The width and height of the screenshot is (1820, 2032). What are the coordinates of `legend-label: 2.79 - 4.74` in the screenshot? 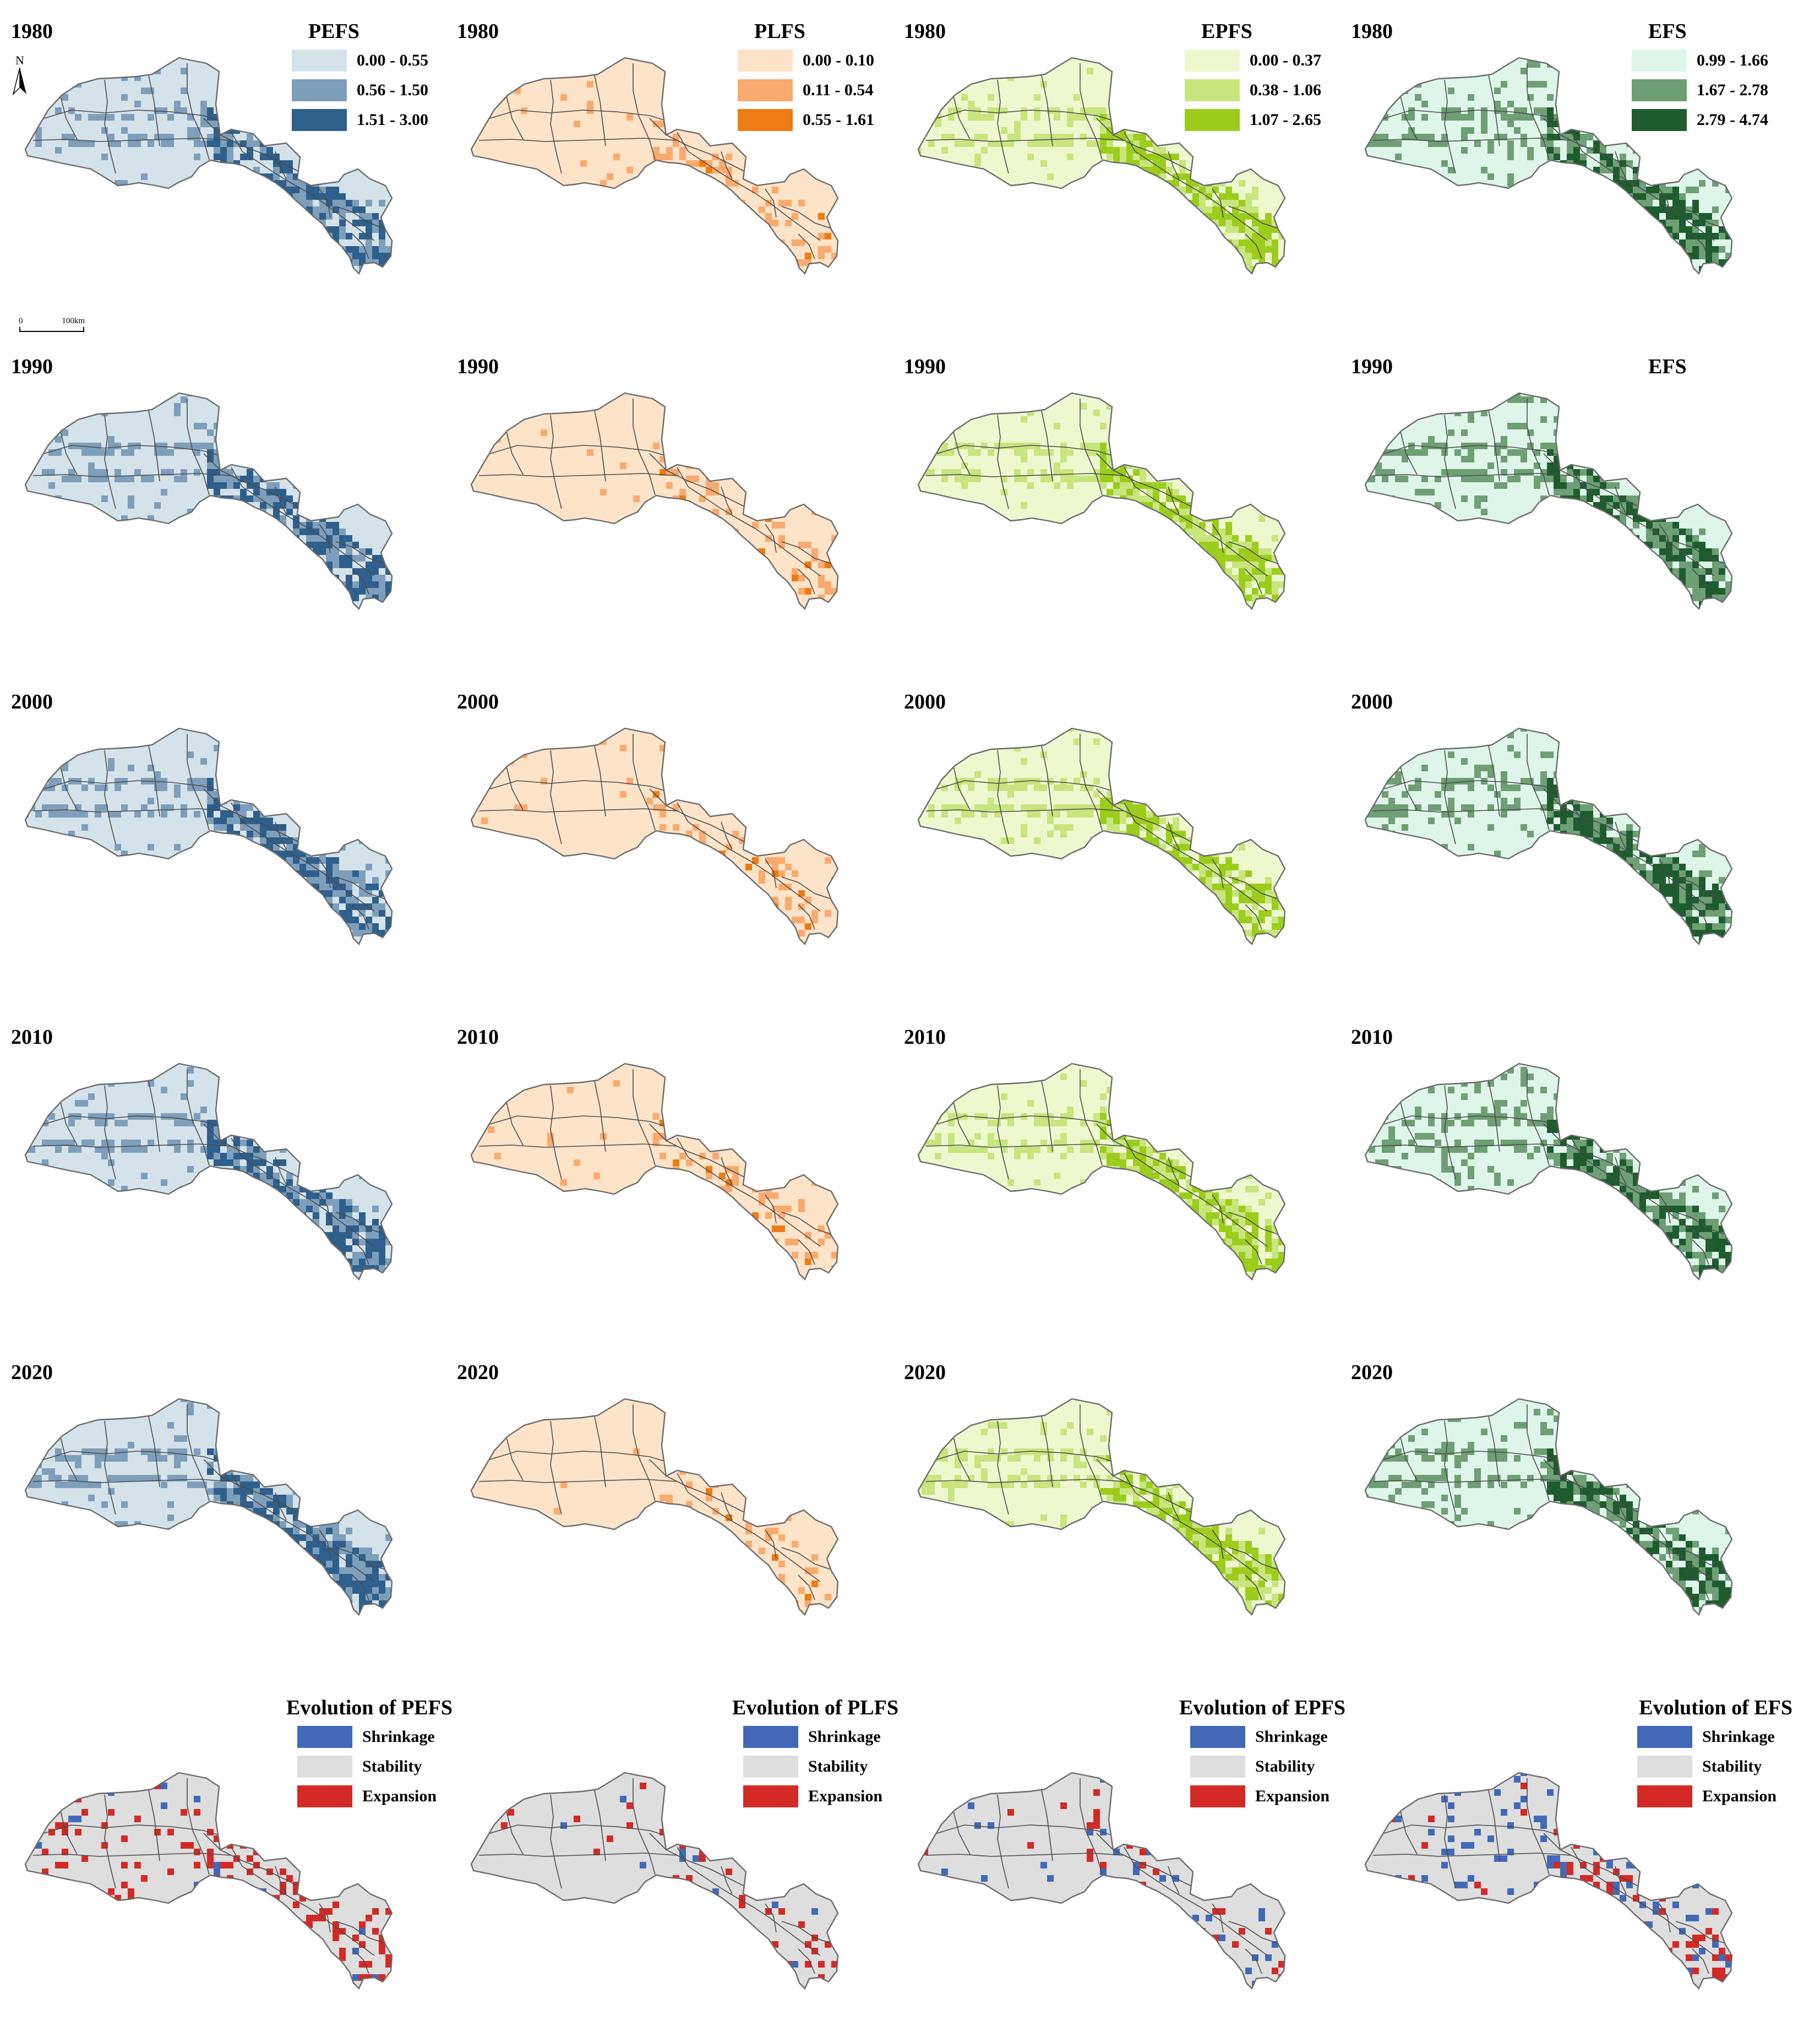 It's located at (1732, 120).